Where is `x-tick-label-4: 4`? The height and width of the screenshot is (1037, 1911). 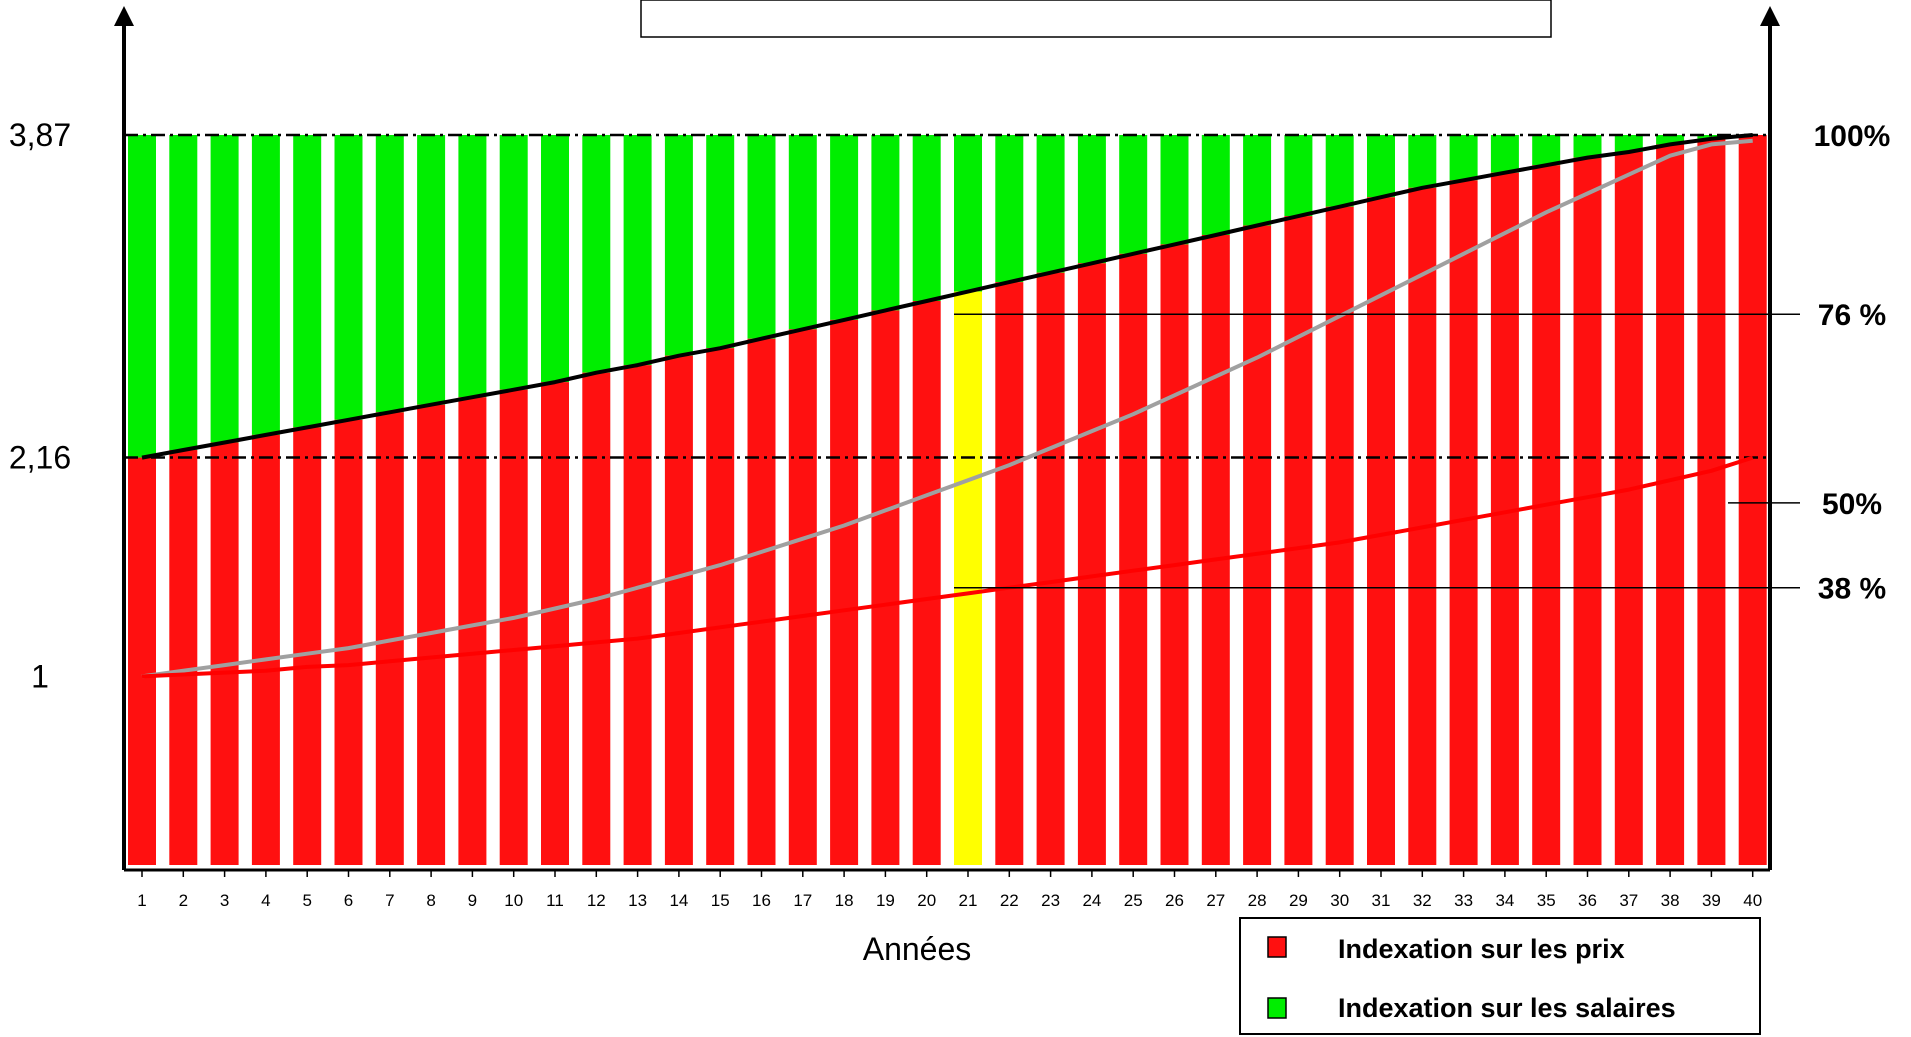 x-tick-label-4: 4 is located at coordinates (265, 900).